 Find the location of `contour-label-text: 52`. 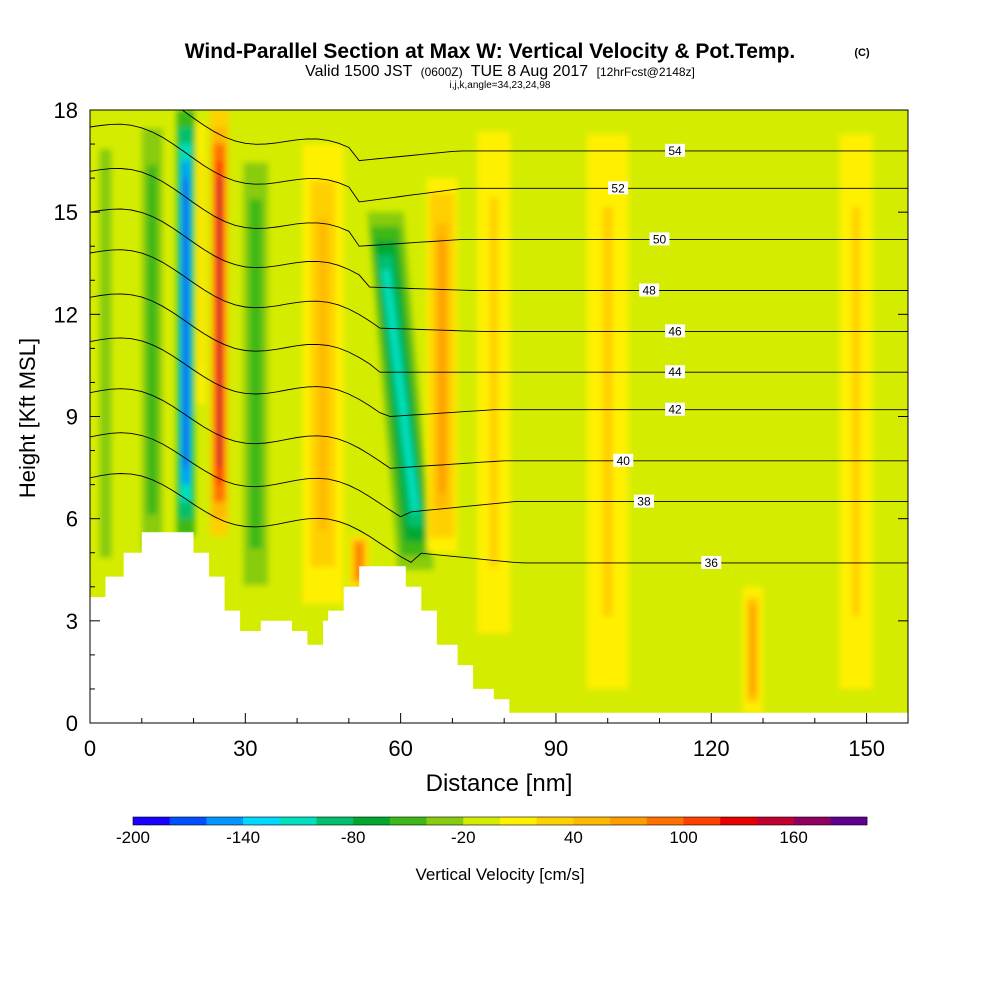

contour-label-text: 52 is located at coordinates (618, 188).